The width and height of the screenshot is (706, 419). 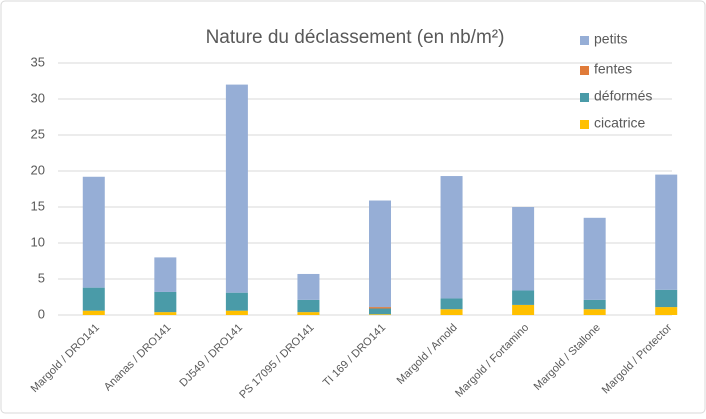 What do you see at coordinates (613, 69) in the screenshot?
I see `legend-label: fentes` at bounding box center [613, 69].